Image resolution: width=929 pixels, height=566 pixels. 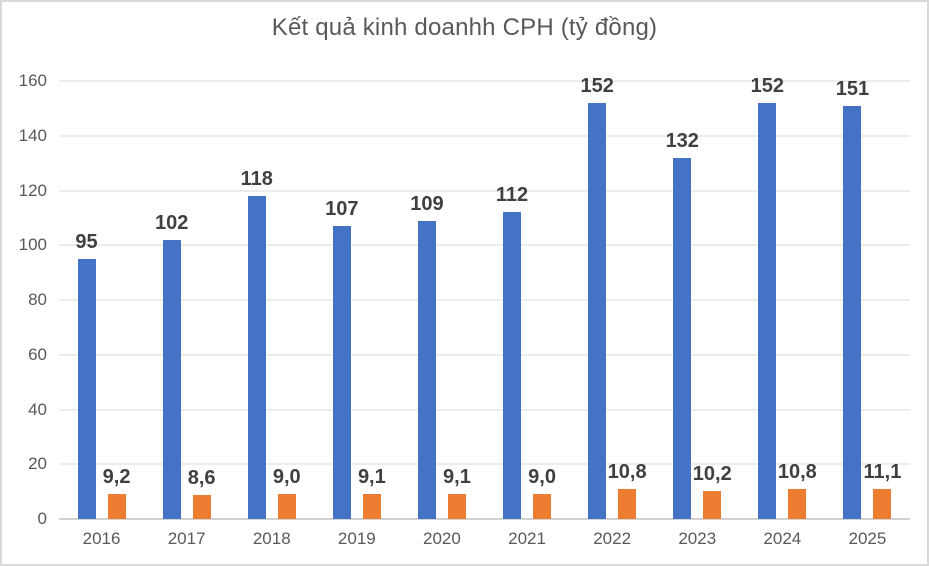 What do you see at coordinates (512, 195) in the screenshot?
I see `blue-data-label-2021: 112` at bounding box center [512, 195].